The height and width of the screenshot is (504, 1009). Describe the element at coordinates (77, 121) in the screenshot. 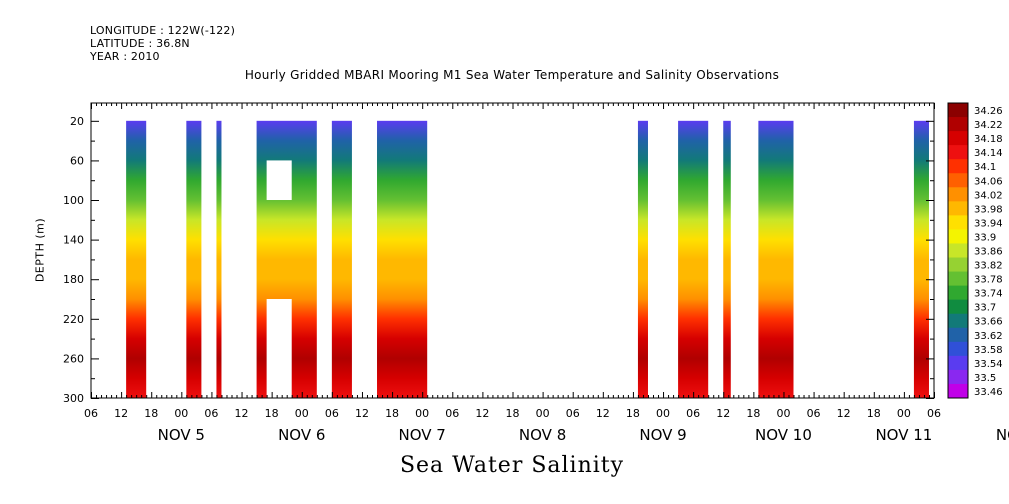

I see `y-tick-label: 20` at that location.